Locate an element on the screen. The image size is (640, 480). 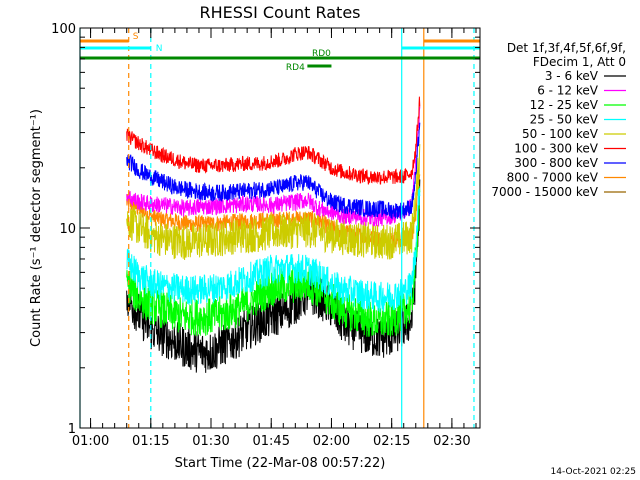
x-tick-label: 01:30 is located at coordinates (210, 441).